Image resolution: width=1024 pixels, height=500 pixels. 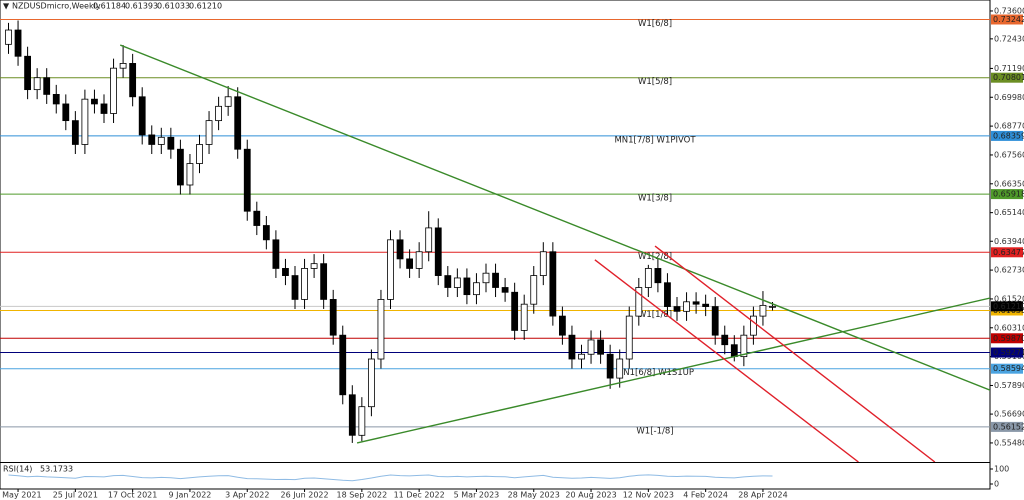 What do you see at coordinates (762, 495) in the screenshot?
I see `x-tick-label: 28 Apr 2024` at bounding box center [762, 495].